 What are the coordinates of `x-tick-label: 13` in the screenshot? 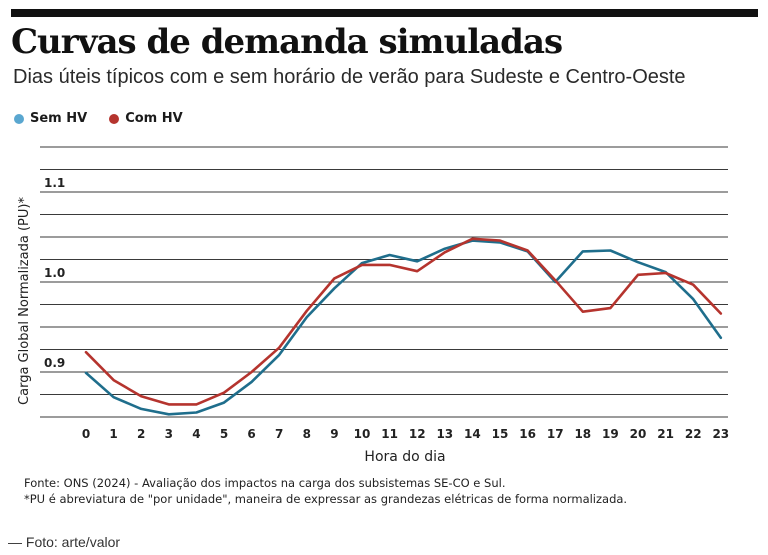 It's located at (444, 434).